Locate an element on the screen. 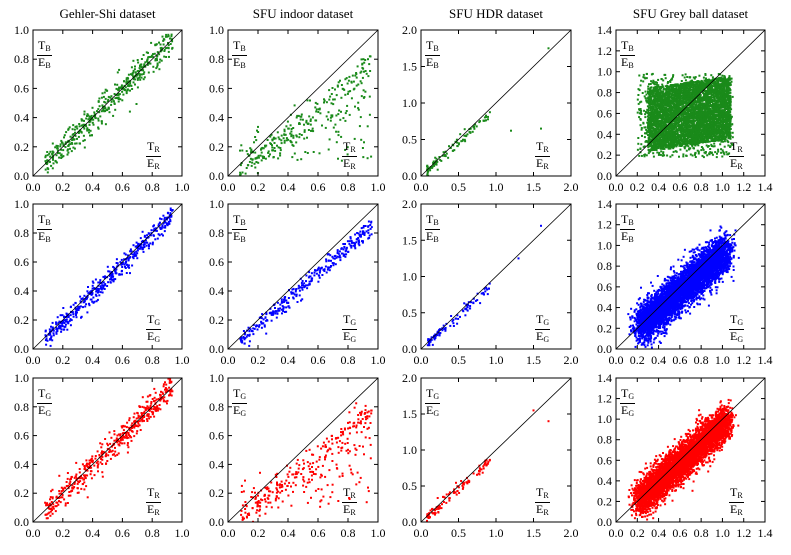 The height and width of the screenshot is (555, 791). x-tick-label: 0.4 is located at coordinates (92, 187).